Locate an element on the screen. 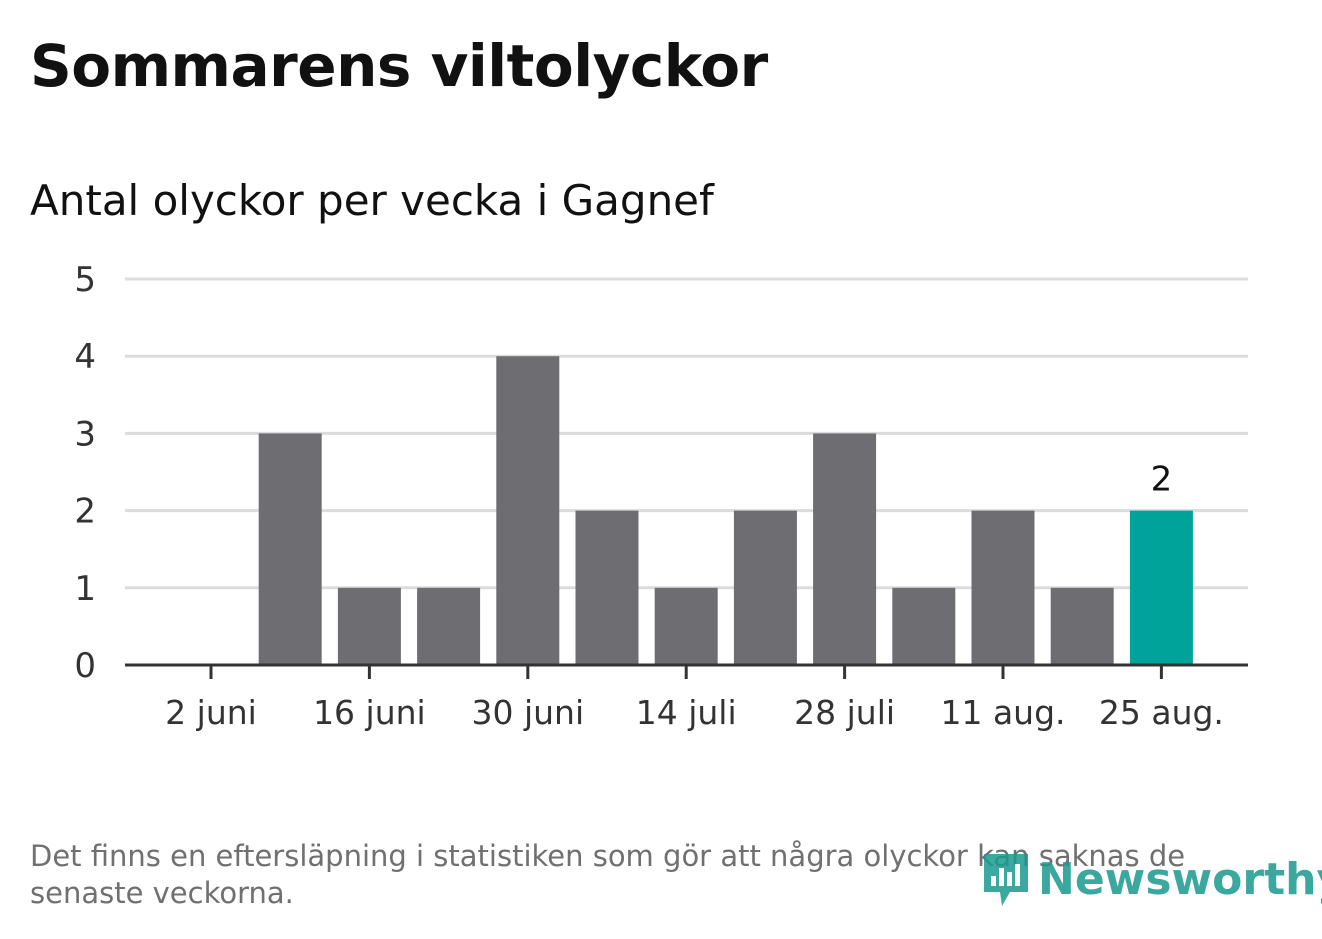 The height and width of the screenshot is (939, 1322). brand-name: Newsworthy is located at coordinates (1180, 879).